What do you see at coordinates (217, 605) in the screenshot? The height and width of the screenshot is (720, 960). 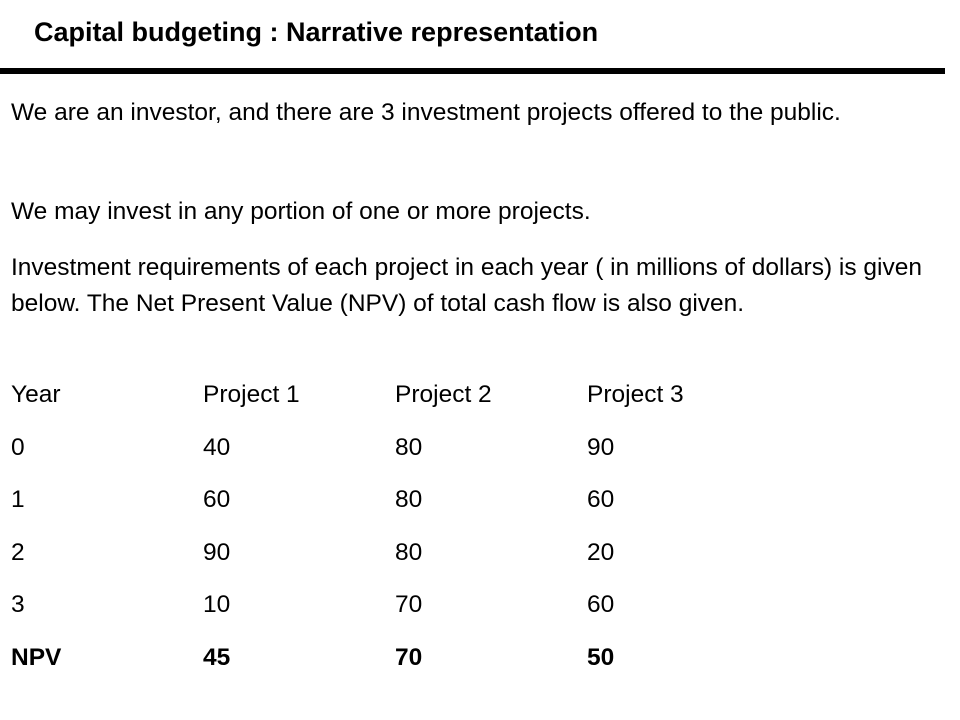 I see `project-1-cell: 10` at bounding box center [217, 605].